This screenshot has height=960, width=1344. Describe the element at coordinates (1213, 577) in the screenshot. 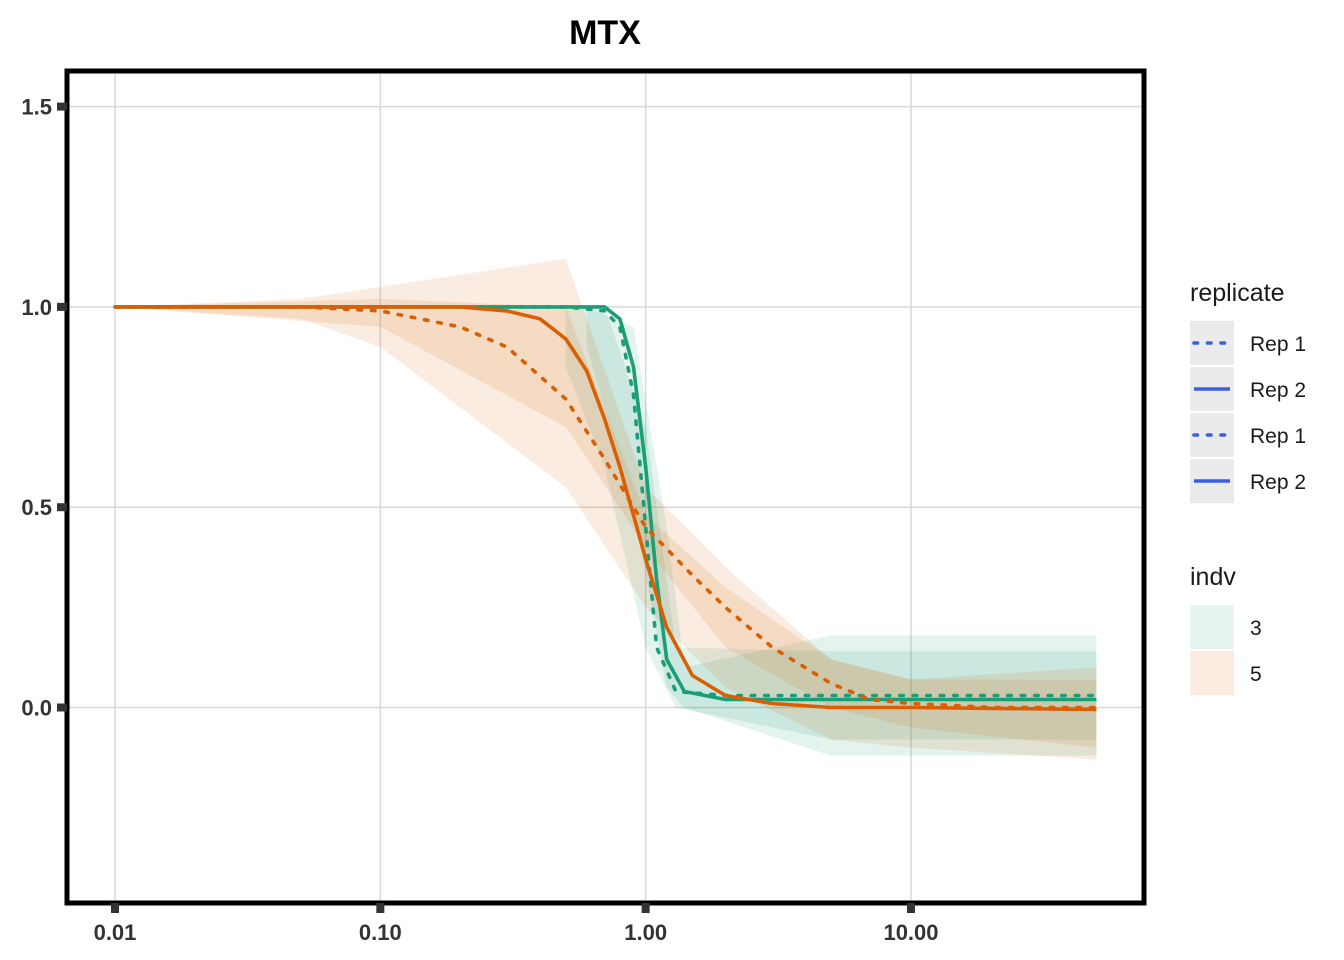

I see `legend-title-indv: indv` at that location.